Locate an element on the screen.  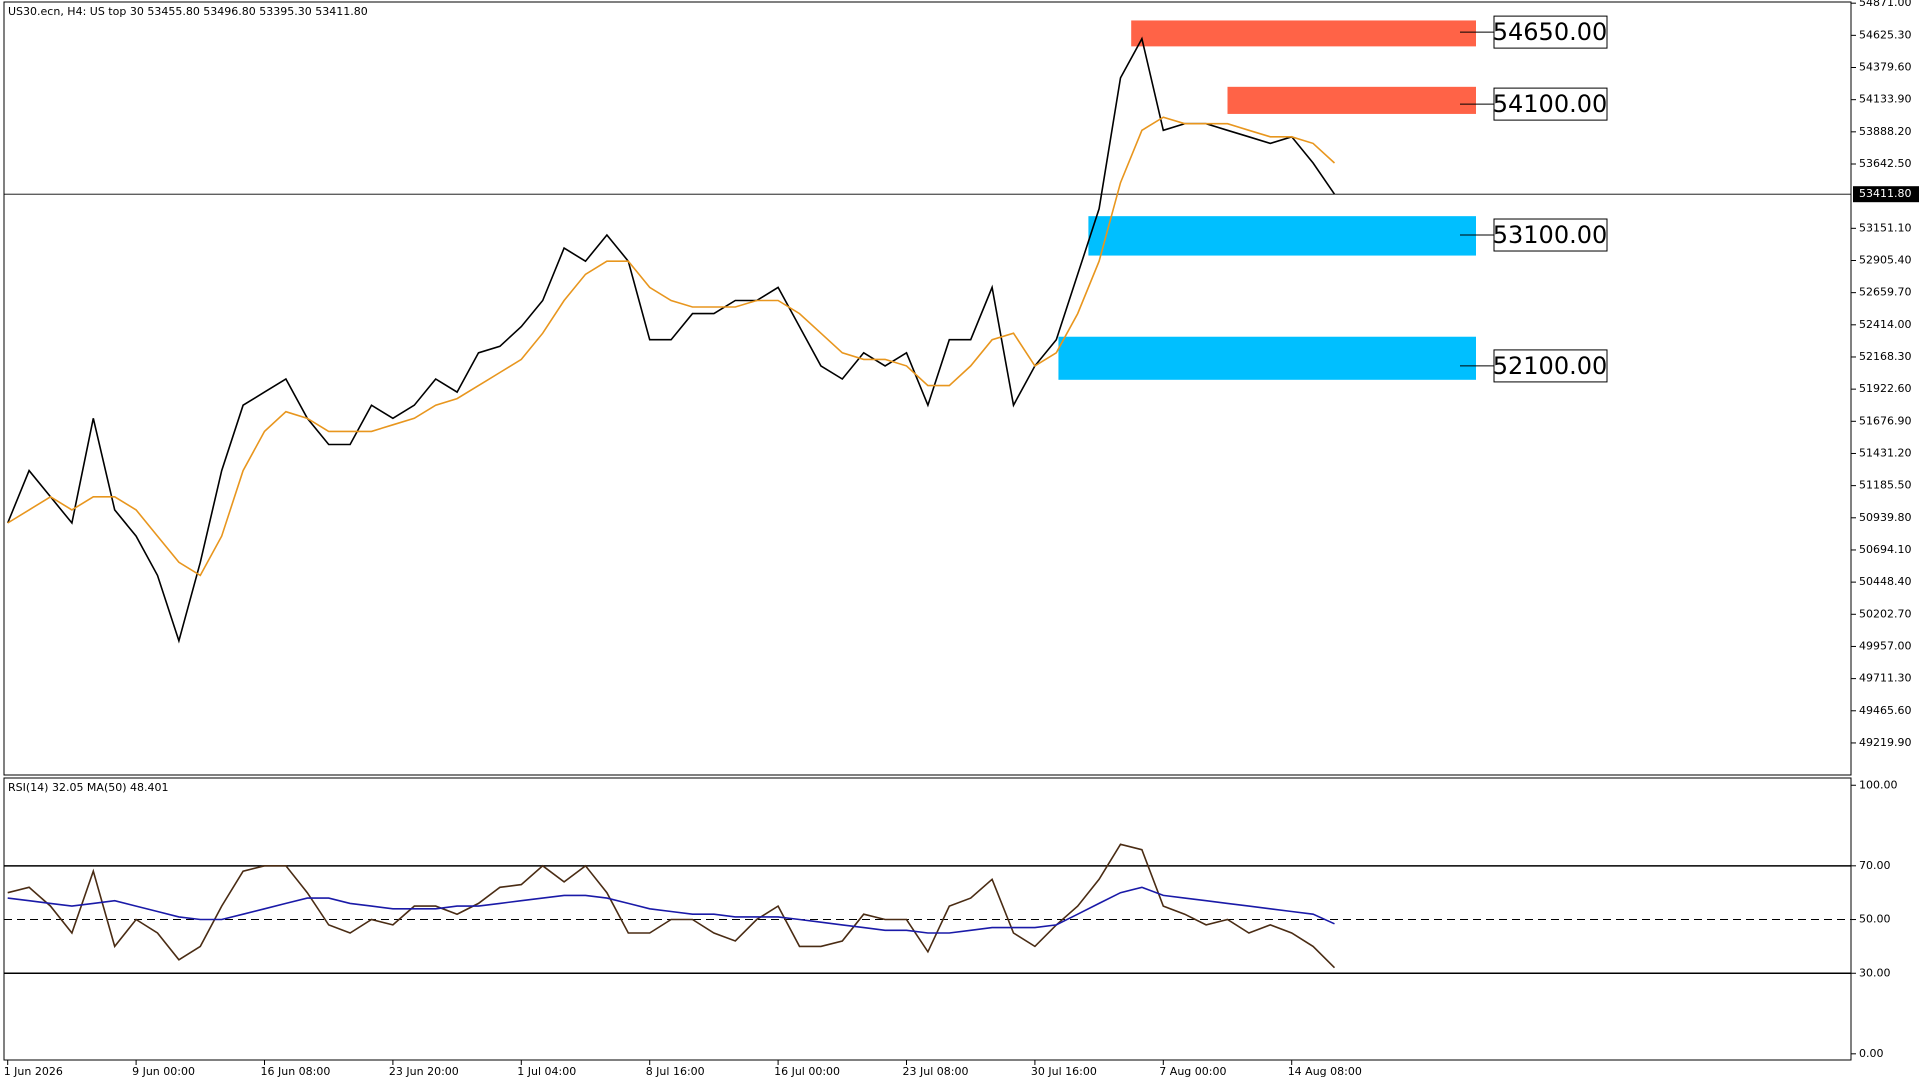
y-tick-label: 49957.00 is located at coordinates (1885, 645).